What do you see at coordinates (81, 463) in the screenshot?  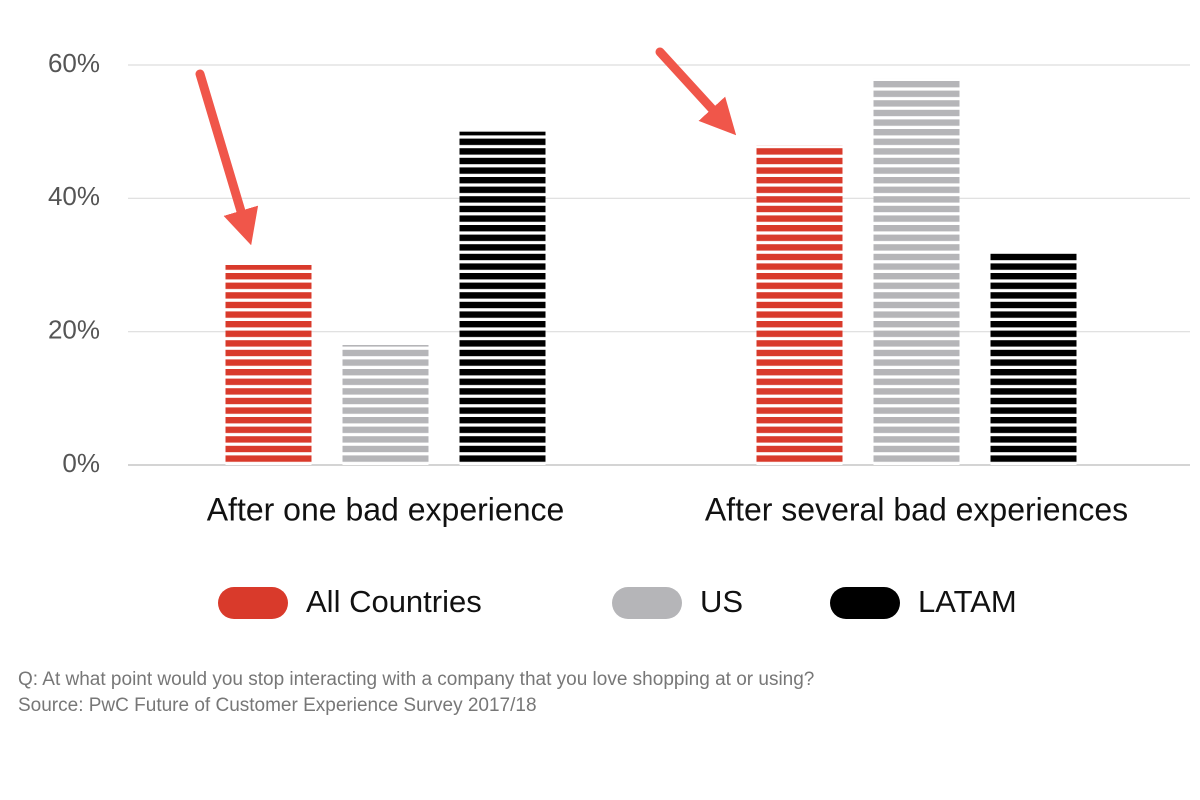 I see `y-tick-label: 0%` at bounding box center [81, 463].